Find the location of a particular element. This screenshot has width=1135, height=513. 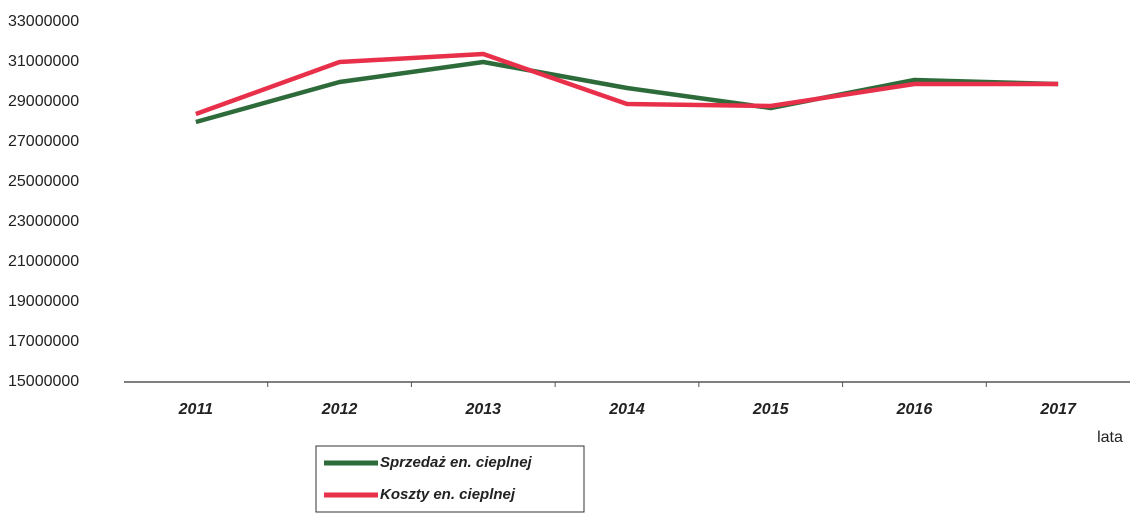

legend-box is located at coordinates (450, 479).